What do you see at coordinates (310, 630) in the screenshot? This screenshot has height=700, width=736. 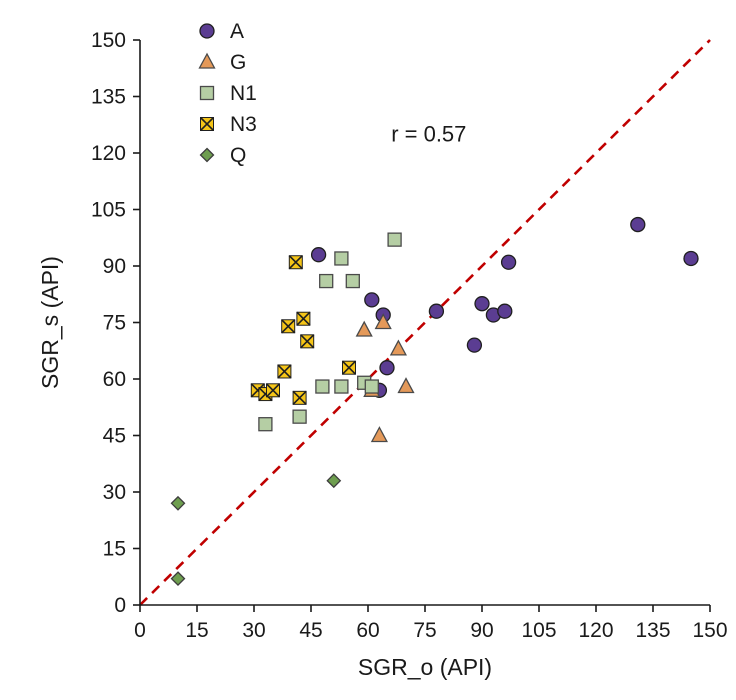 I see `x-tick-label: 45` at bounding box center [310, 630].